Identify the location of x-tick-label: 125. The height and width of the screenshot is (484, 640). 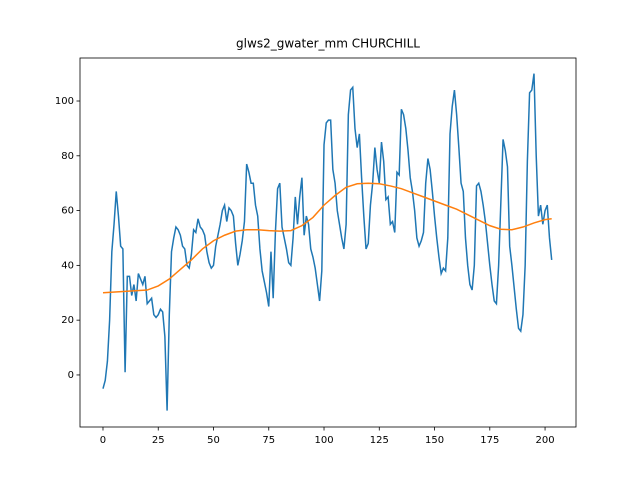
(379, 440).